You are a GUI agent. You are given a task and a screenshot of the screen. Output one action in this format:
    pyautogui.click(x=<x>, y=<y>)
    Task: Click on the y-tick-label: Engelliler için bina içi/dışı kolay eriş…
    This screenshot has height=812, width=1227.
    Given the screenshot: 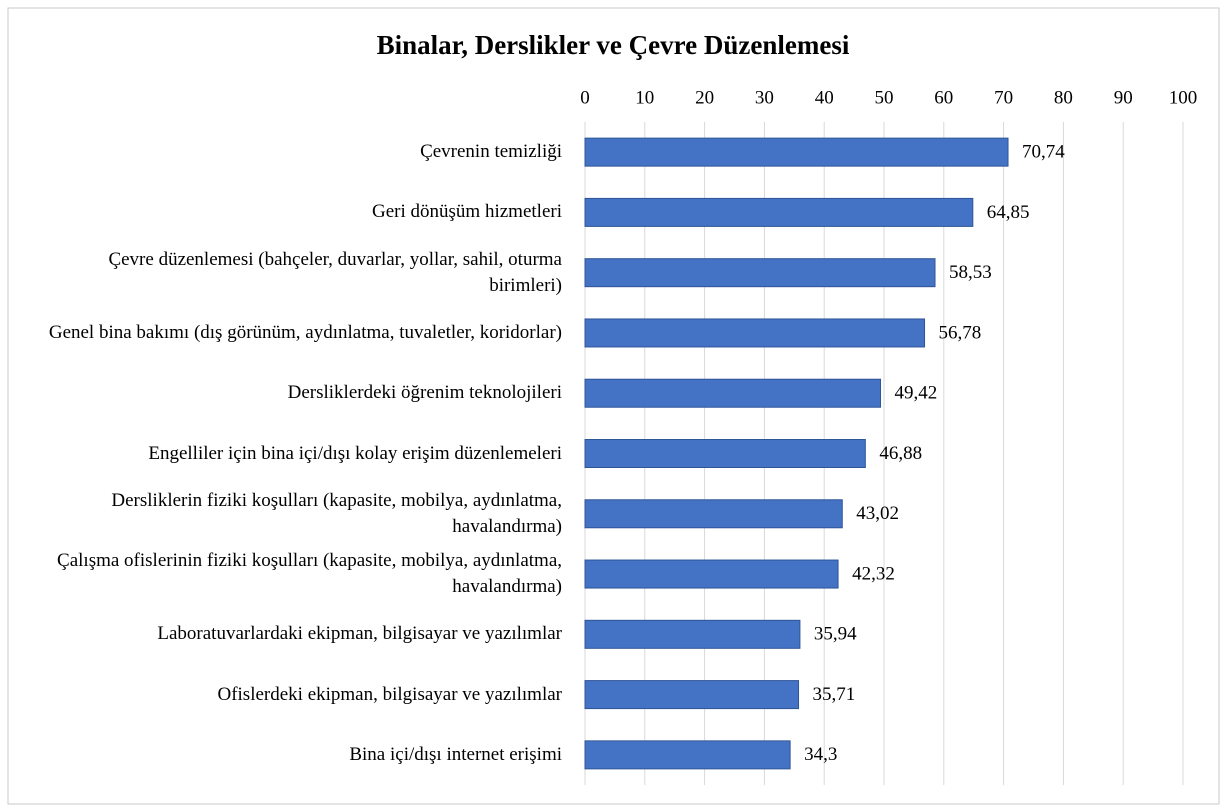 What is the action you would take?
    pyautogui.click(x=355, y=453)
    